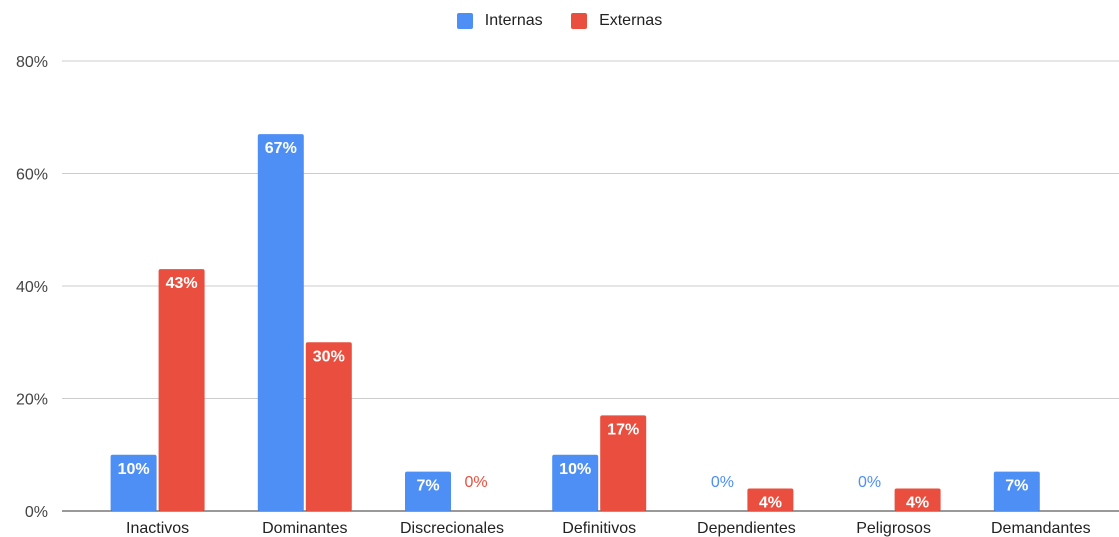 The width and height of the screenshot is (1119, 537). What do you see at coordinates (631, 20) in the screenshot?
I see `legend-label-externas: Externas` at bounding box center [631, 20].